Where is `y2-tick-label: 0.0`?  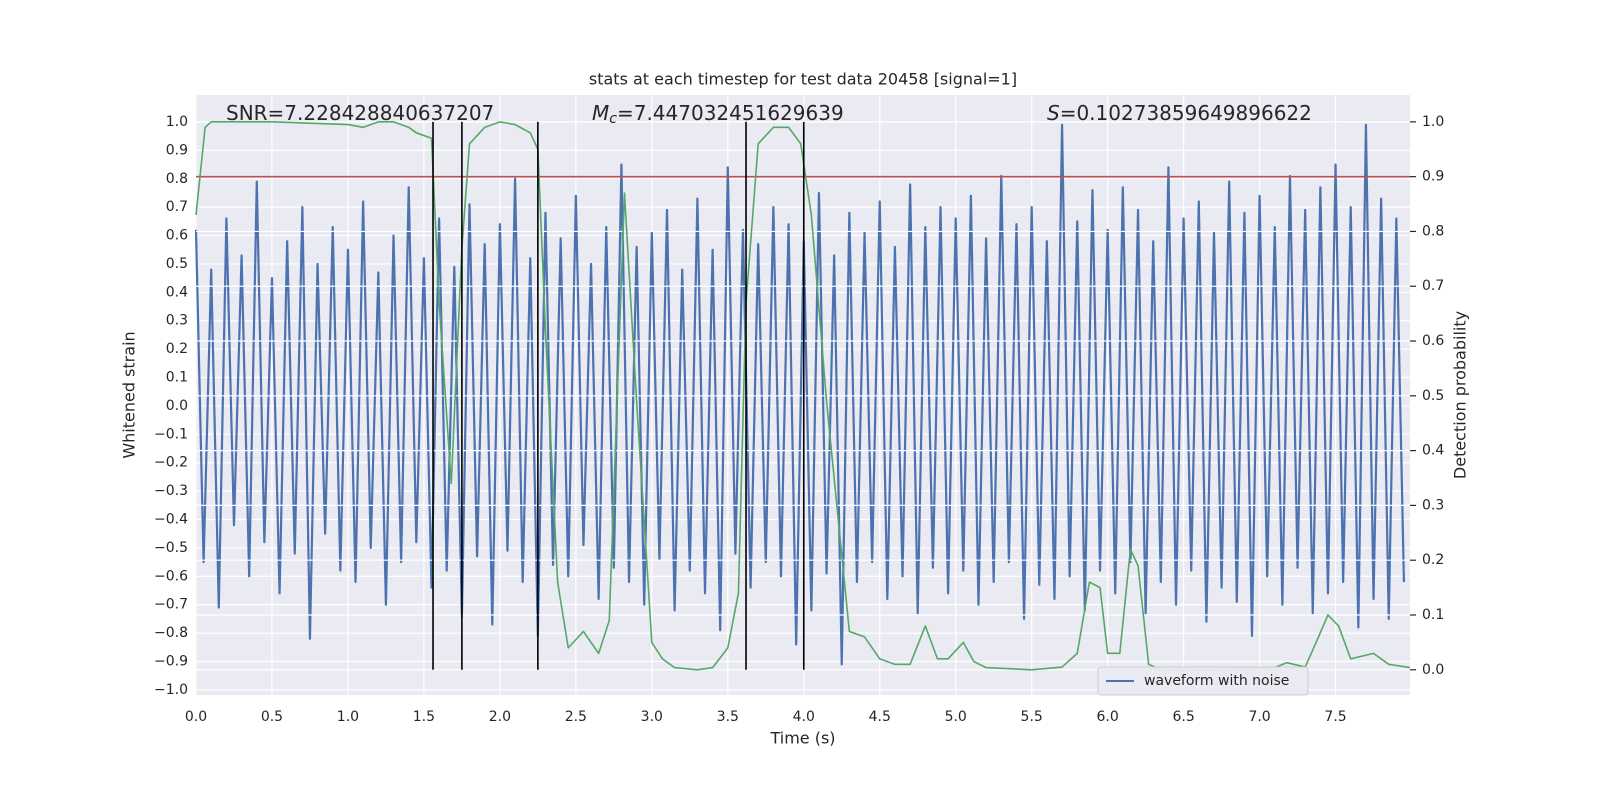 y2-tick-label: 0.0 is located at coordinates (1433, 670).